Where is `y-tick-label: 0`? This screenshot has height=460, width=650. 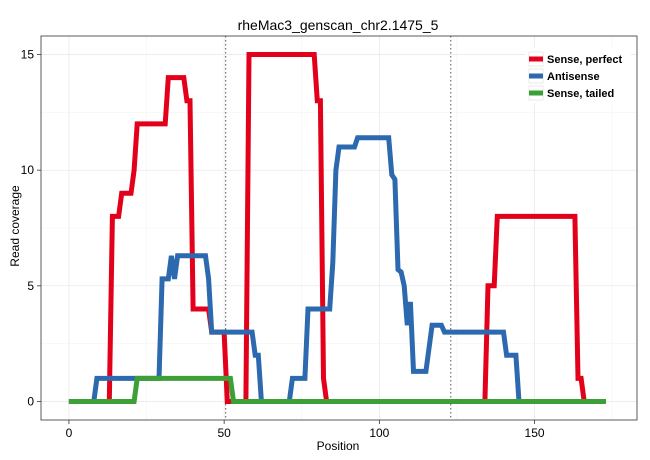
y-tick-label: 0 is located at coordinates (30, 401).